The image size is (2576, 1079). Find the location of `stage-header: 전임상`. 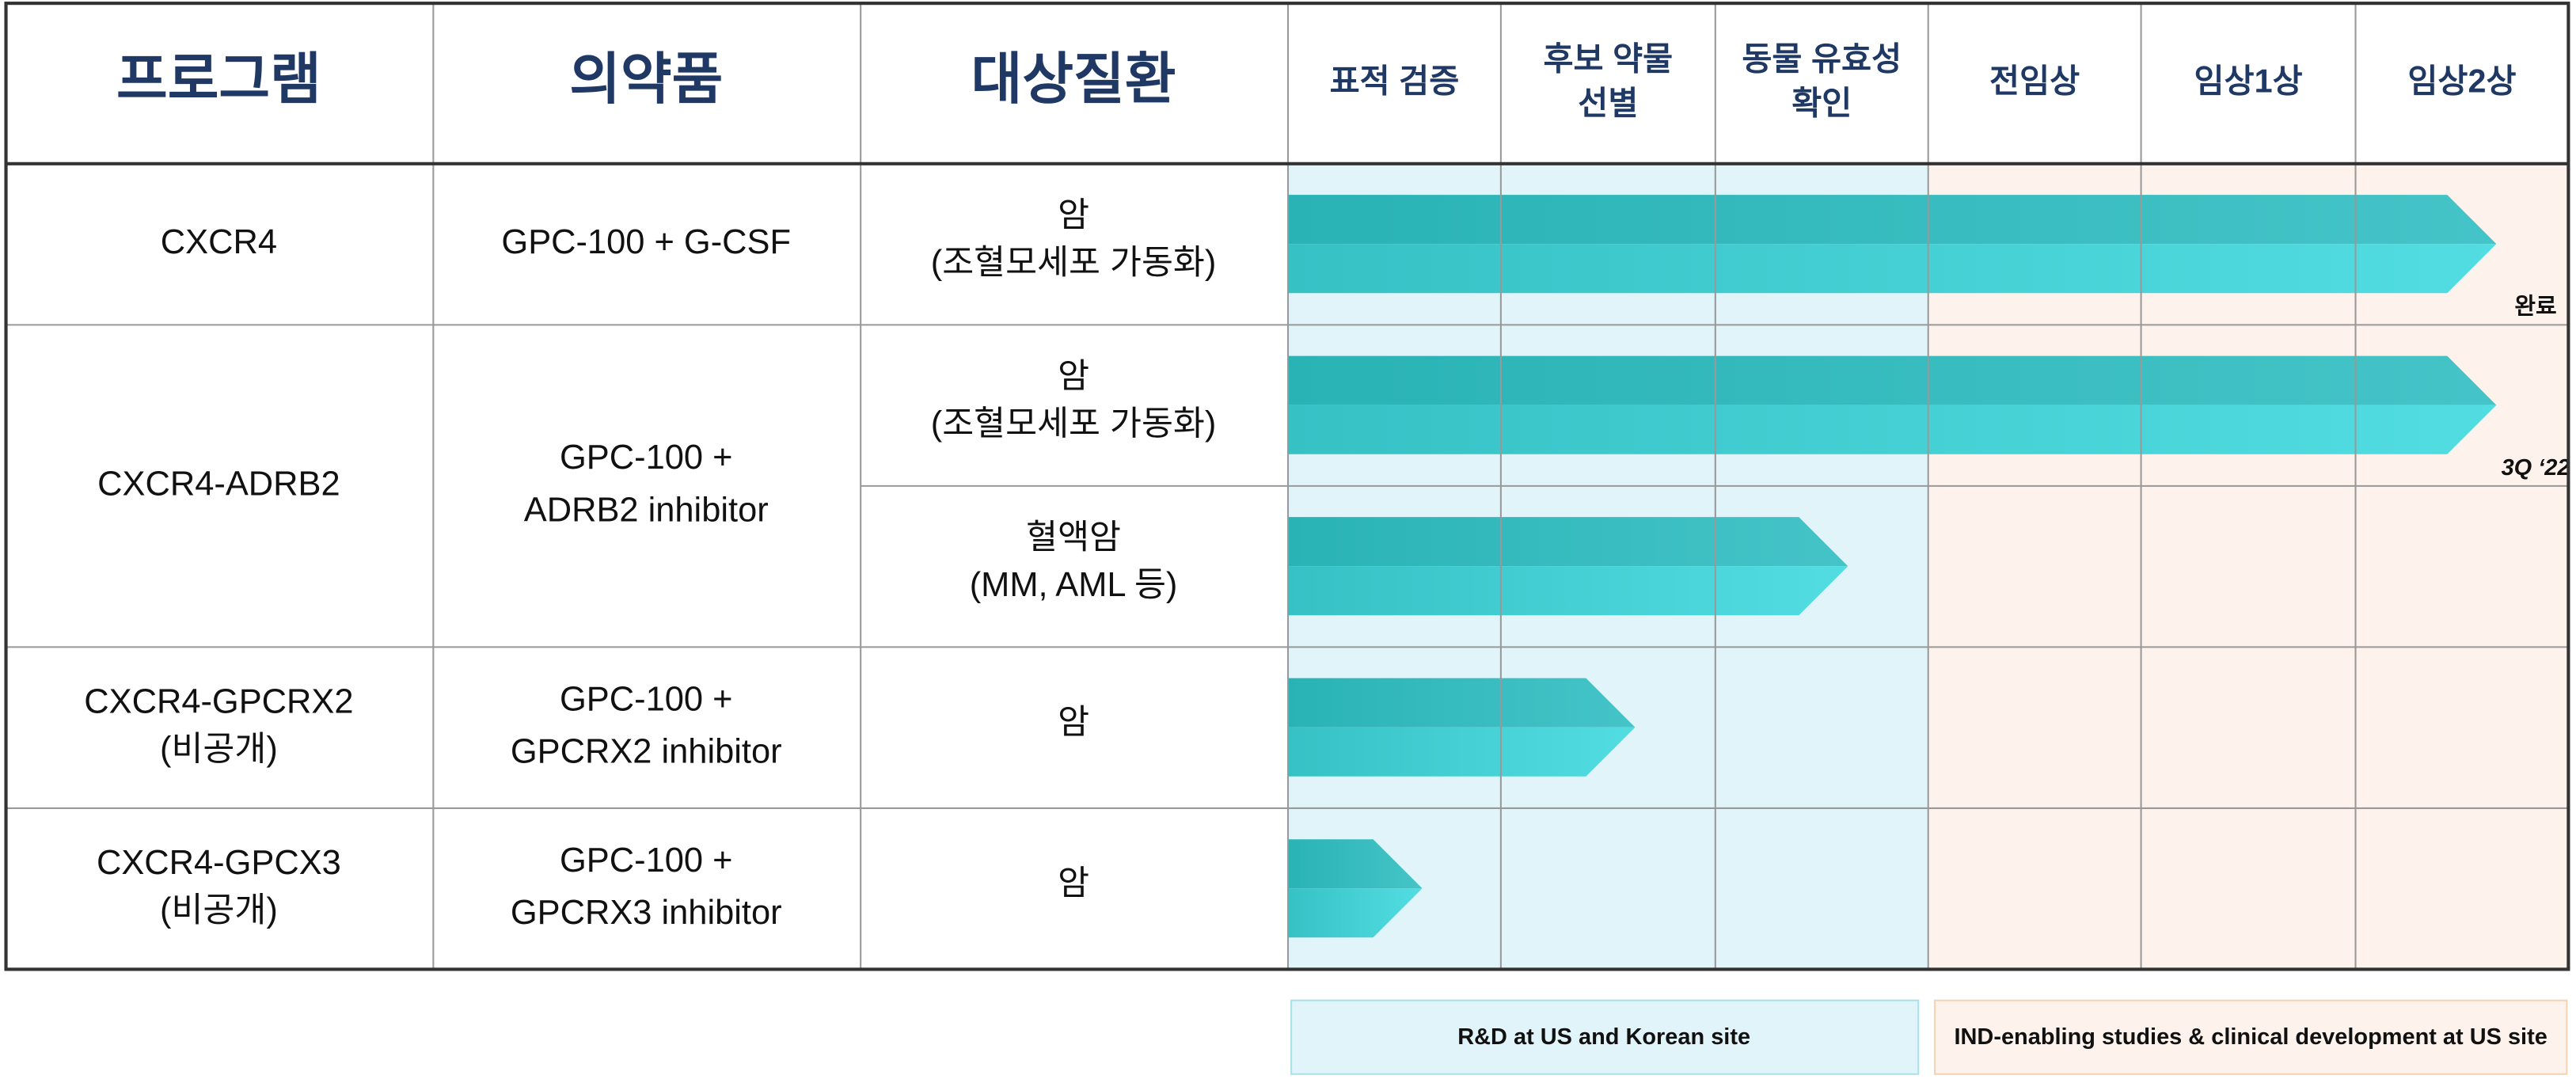

stage-header: 전임상 is located at coordinates (2034, 81).